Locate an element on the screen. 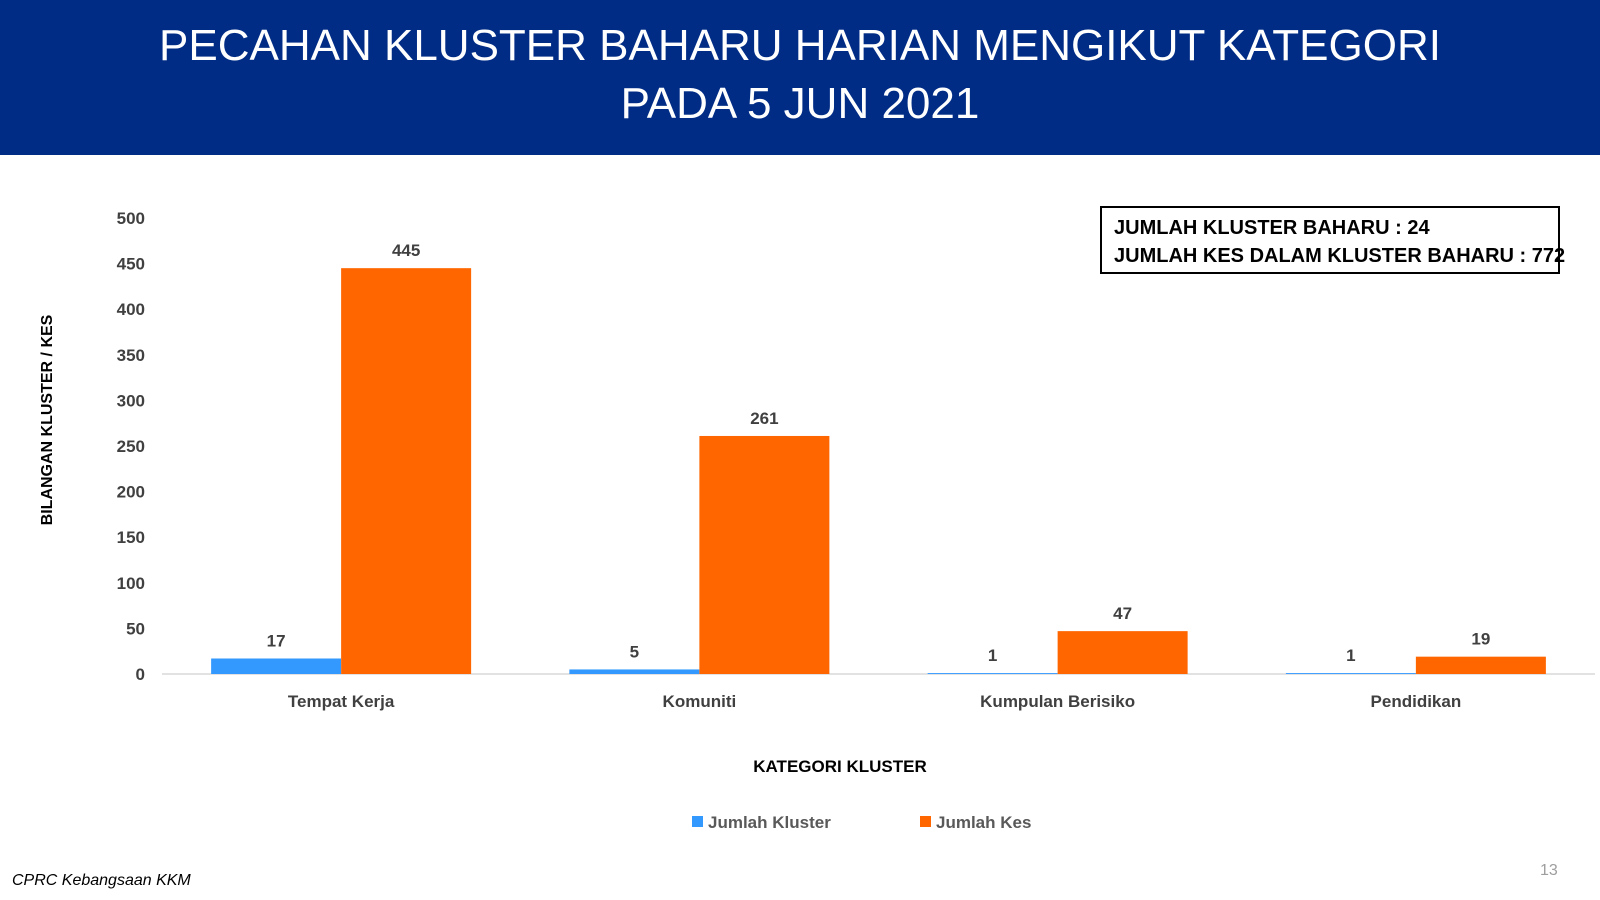 Image resolution: width=1600 pixels, height=900 pixels. x-axis-title: KATEGORI KLUSTER is located at coordinates (839, 766).